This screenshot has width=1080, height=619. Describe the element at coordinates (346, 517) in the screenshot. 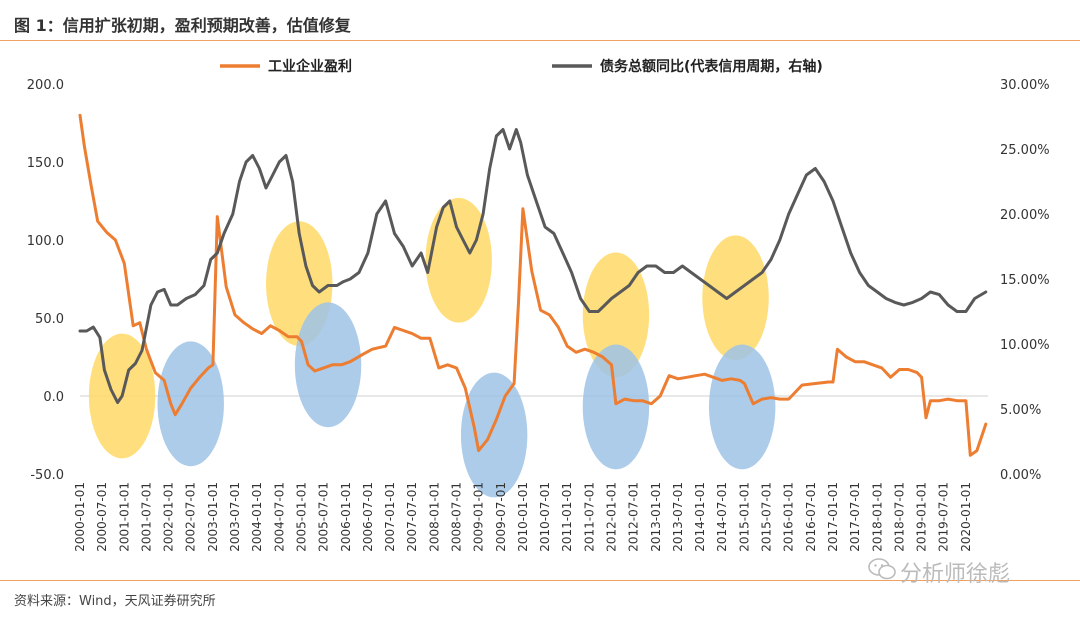

I see `x-tick-label: 2006-01-01` at that location.